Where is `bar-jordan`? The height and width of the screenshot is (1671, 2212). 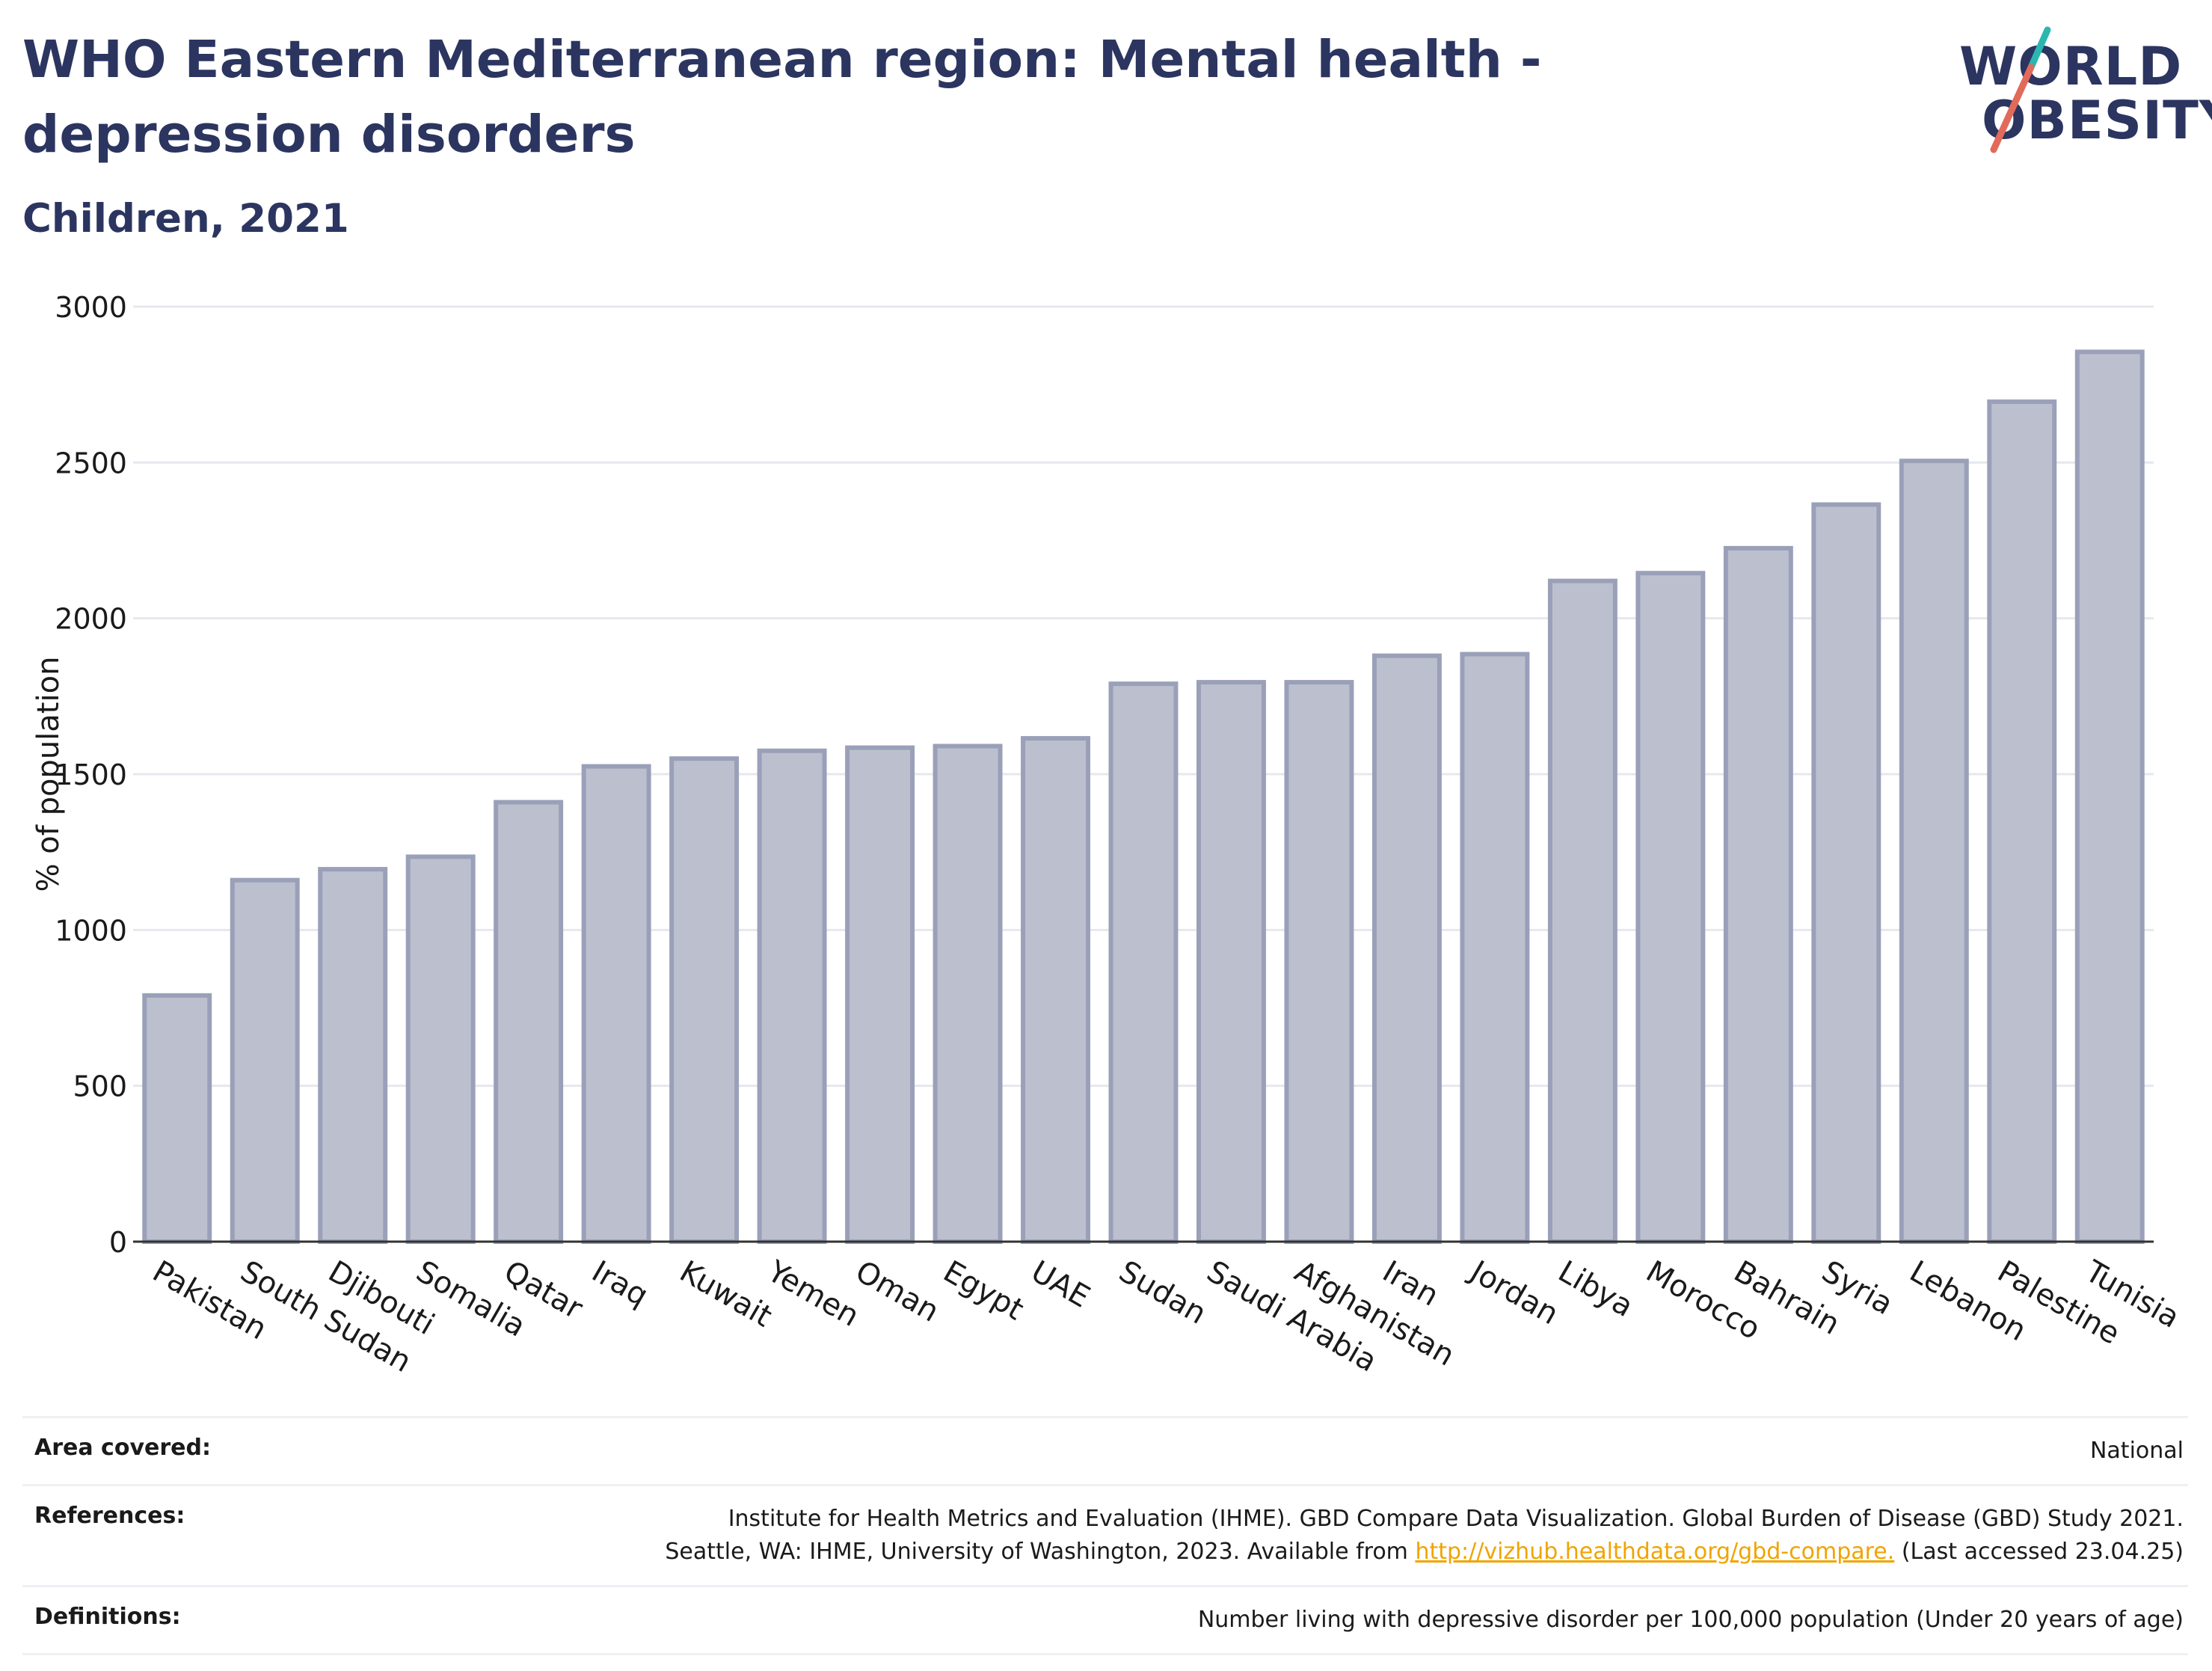 bar-jordan is located at coordinates (1495, 947).